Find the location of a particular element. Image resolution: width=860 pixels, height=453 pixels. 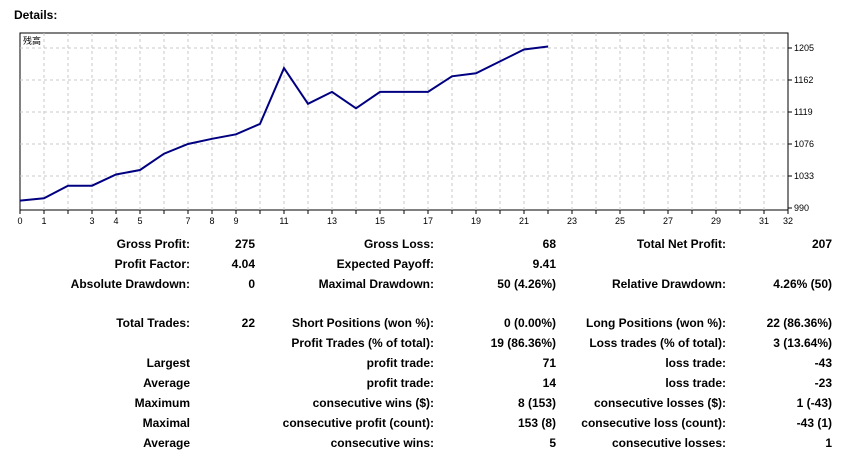

legend-label: 残高 is located at coordinates (32, 41).